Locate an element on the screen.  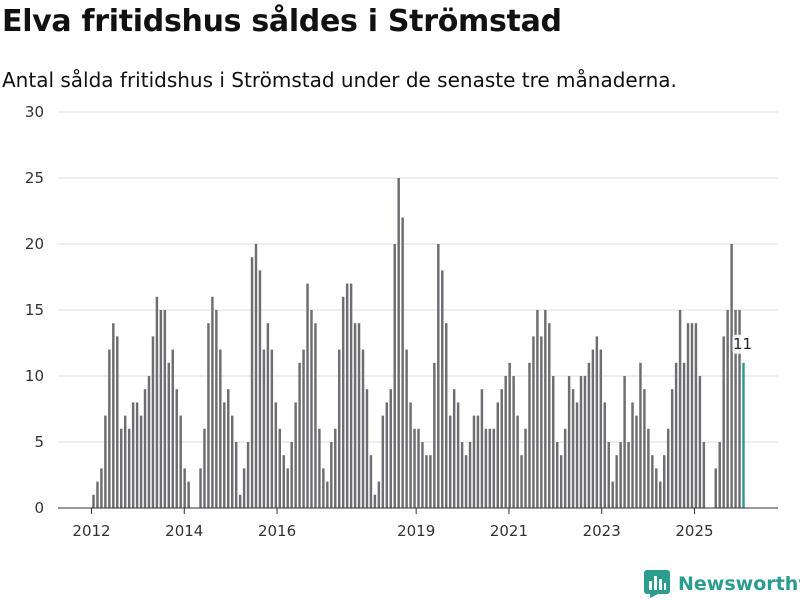
x-tick-label: 2016 is located at coordinates (277, 531).